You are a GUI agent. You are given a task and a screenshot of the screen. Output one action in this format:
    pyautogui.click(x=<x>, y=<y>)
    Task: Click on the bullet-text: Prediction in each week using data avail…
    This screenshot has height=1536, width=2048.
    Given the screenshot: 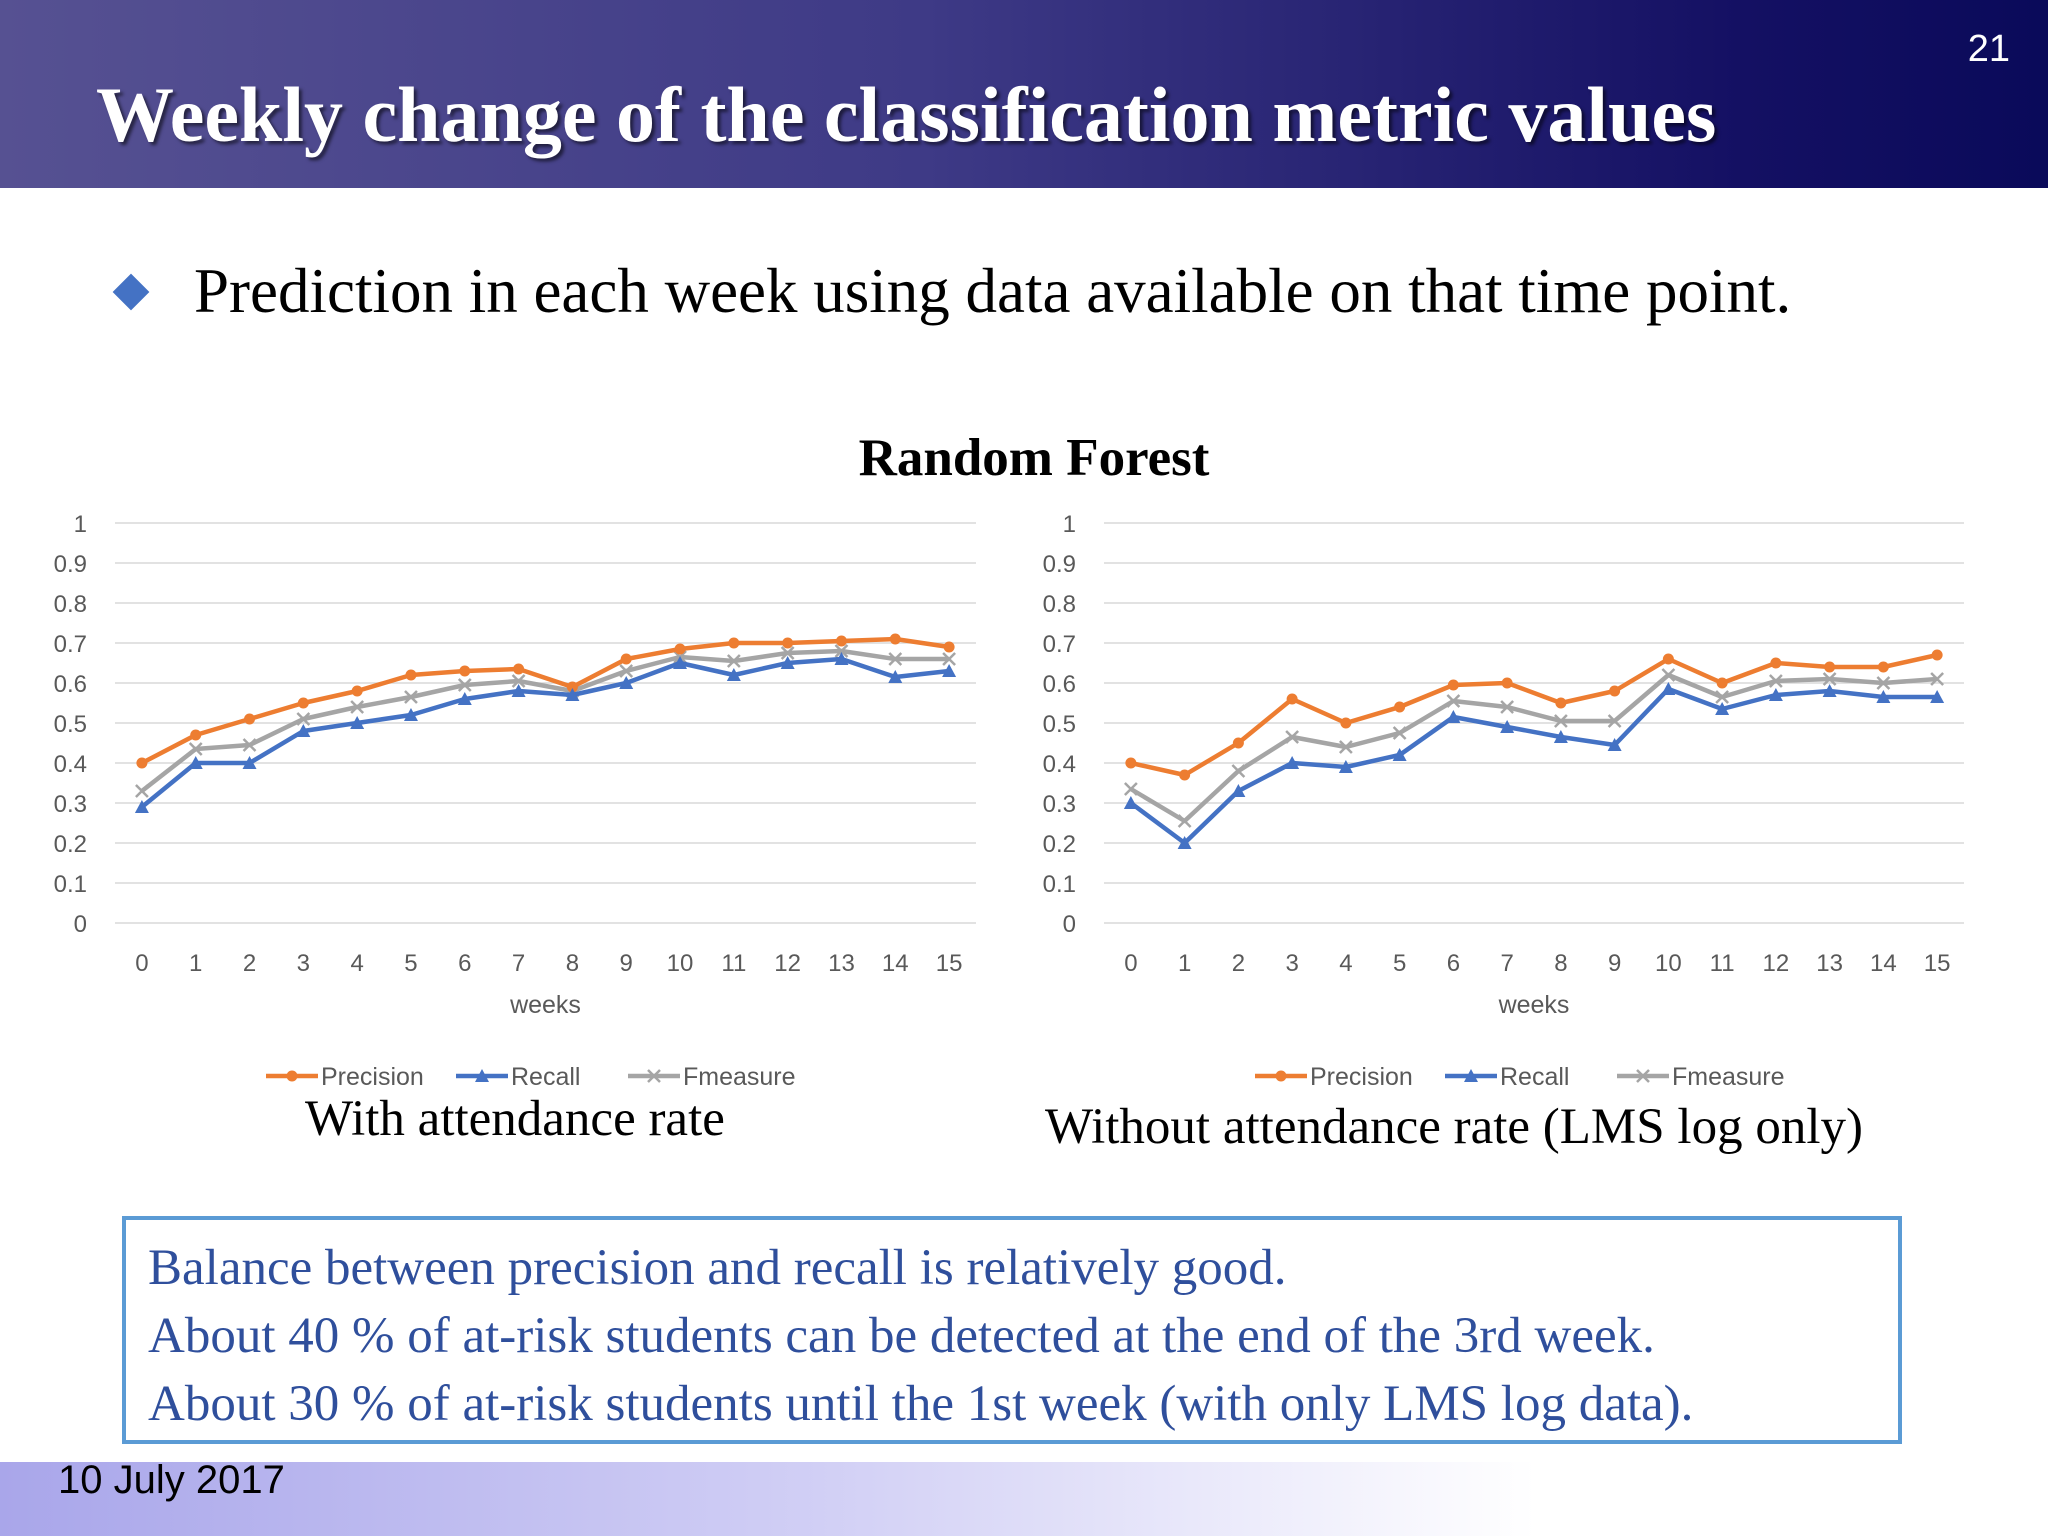 What is the action you would take?
    pyautogui.click(x=993, y=291)
    